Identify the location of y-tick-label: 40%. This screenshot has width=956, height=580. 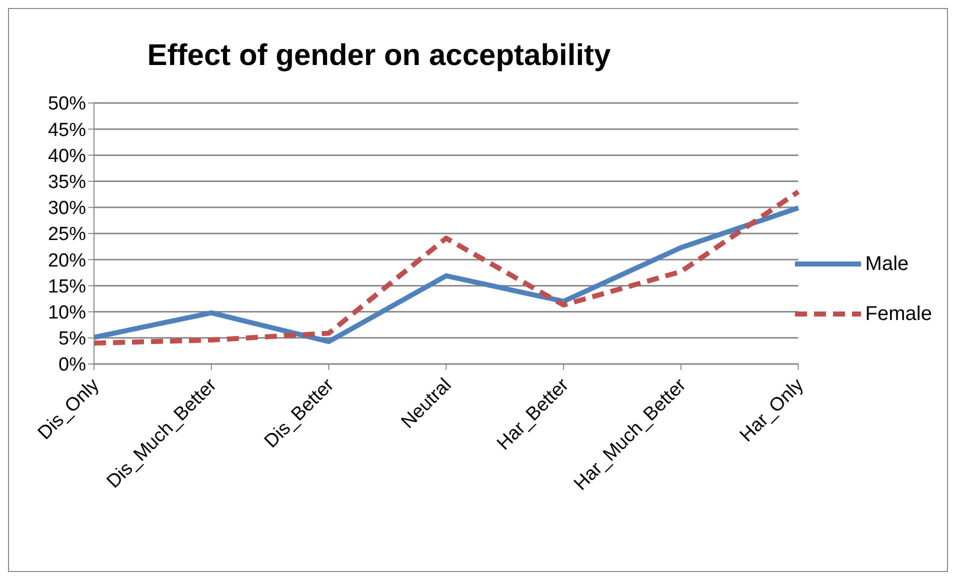
(67, 156).